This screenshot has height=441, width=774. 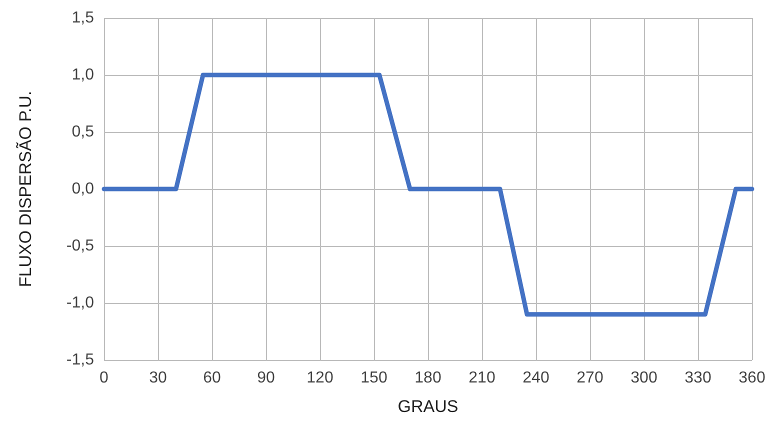 What do you see at coordinates (482, 378) in the screenshot?
I see `x-tick-label: 210` at bounding box center [482, 378].